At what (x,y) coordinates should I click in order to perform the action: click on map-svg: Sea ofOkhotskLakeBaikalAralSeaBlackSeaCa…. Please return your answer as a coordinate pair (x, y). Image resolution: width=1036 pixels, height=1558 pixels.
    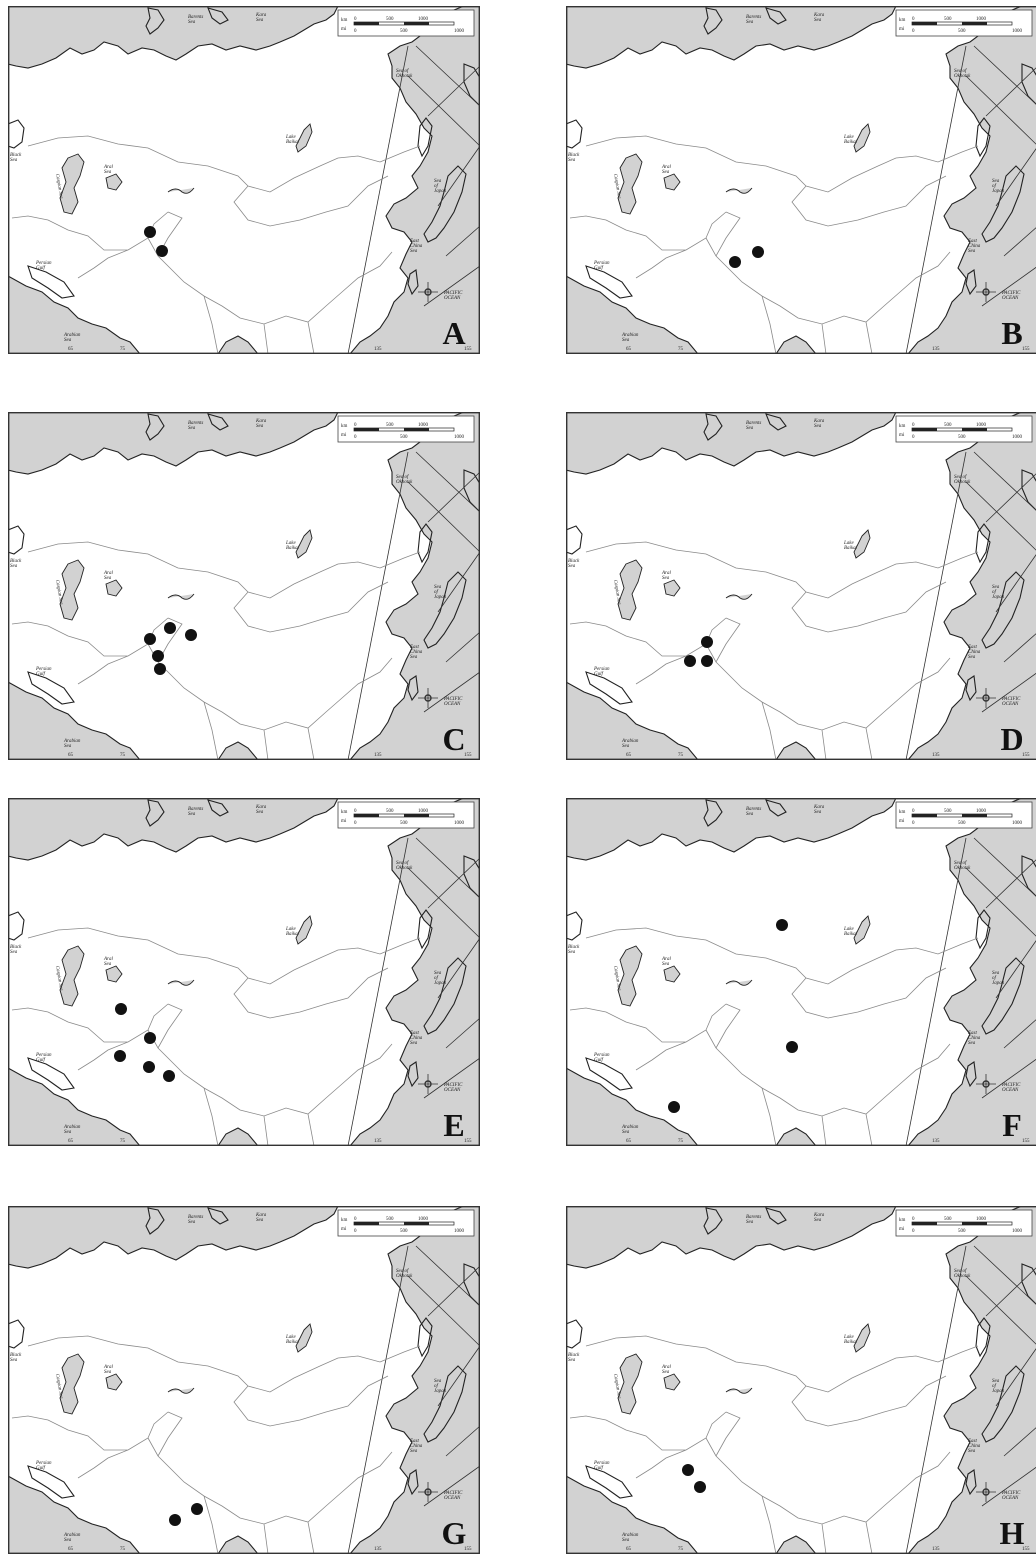
    Looking at the image, I should click on (244, 180).